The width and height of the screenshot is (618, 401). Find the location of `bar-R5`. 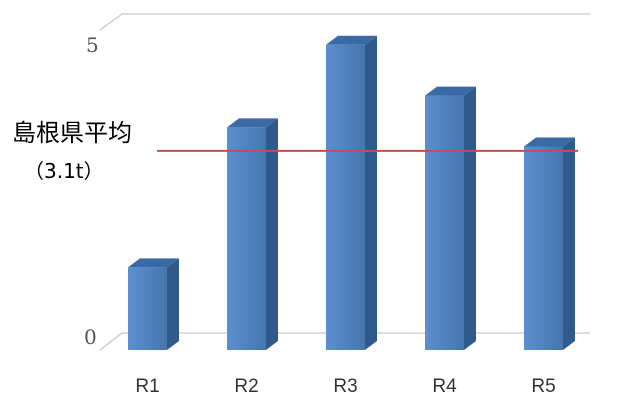

bar-R5 is located at coordinates (549, 243).